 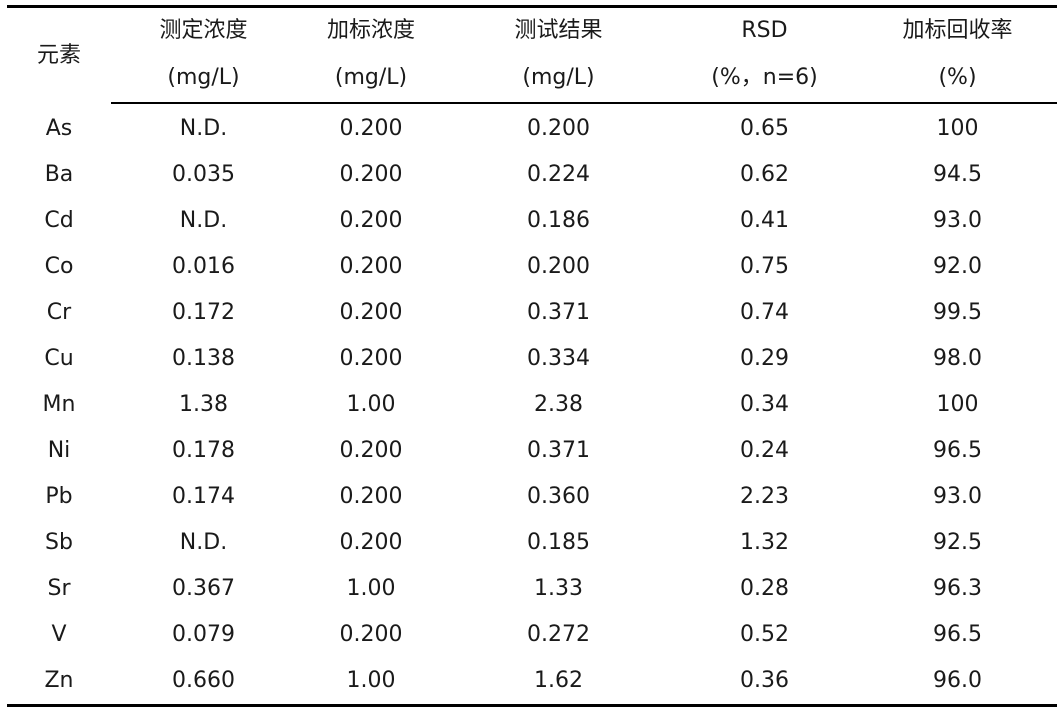 What do you see at coordinates (203, 174) in the screenshot?
I see `cell-measured-conc: 0.035` at bounding box center [203, 174].